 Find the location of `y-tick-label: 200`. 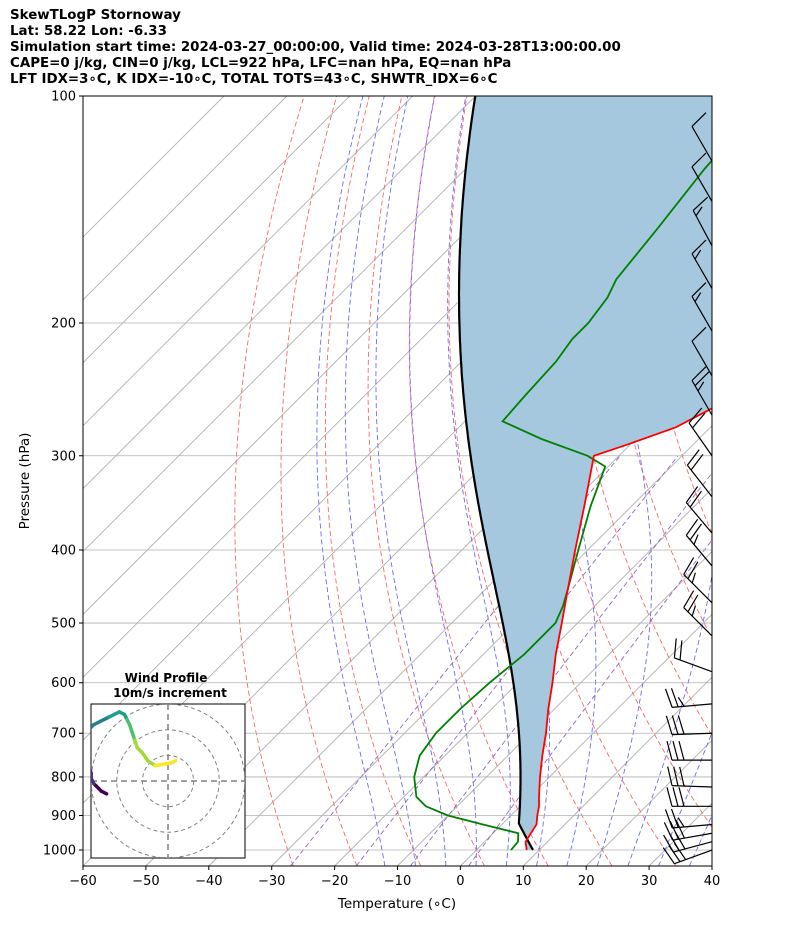

y-tick-label: 200 is located at coordinates (63, 323).